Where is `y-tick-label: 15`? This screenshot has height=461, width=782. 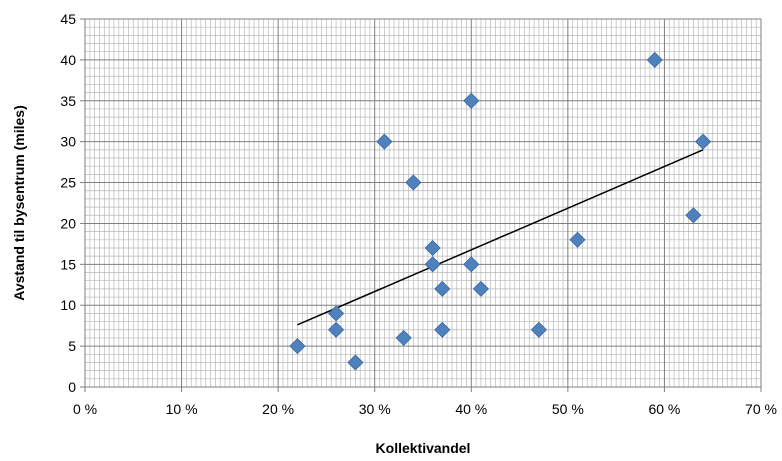
y-tick-label: 15 is located at coordinates (68, 264).